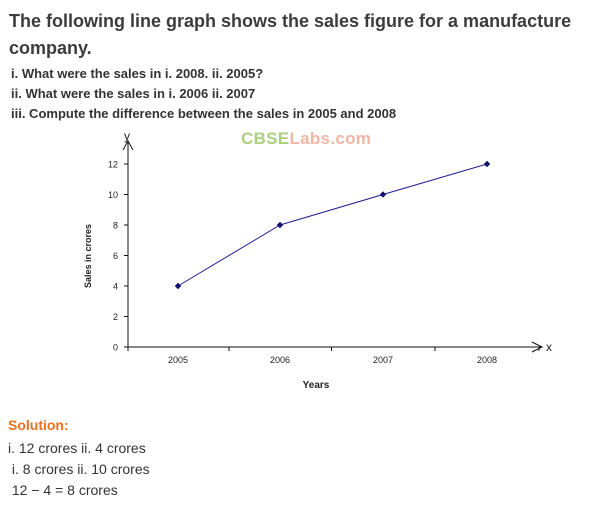 This screenshot has width=605, height=506. I want to click on x-tick-label: 2008, so click(487, 360).